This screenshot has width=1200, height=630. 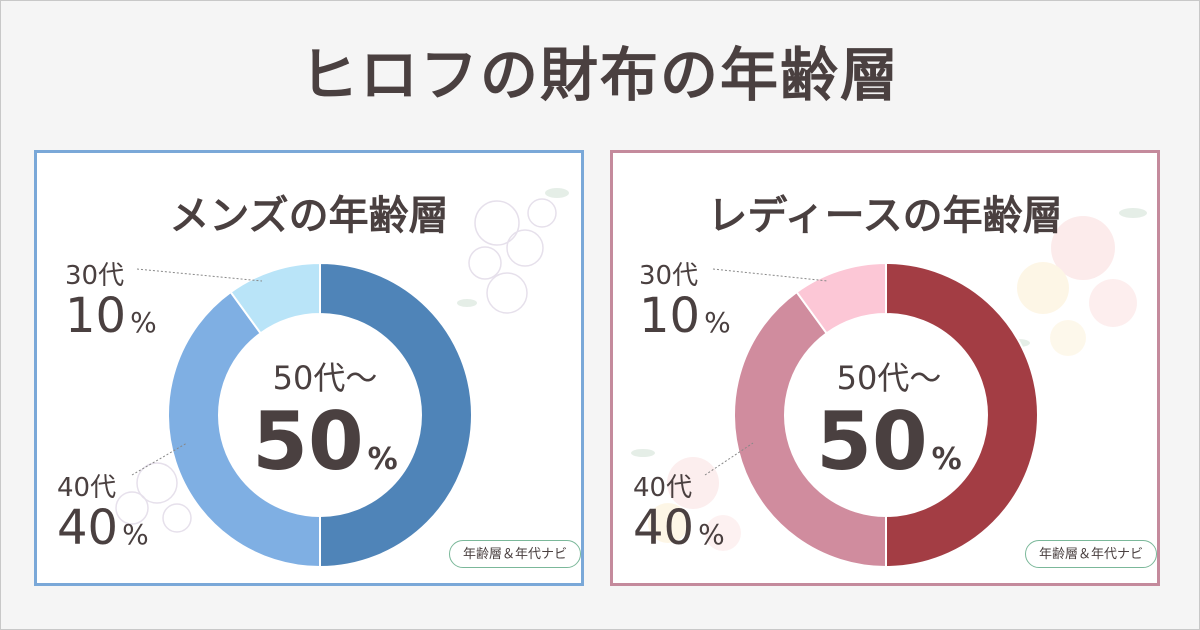 What do you see at coordinates (670, 316) in the screenshot?
I see `ladies-annotation-30s-number: 10` at bounding box center [670, 316].